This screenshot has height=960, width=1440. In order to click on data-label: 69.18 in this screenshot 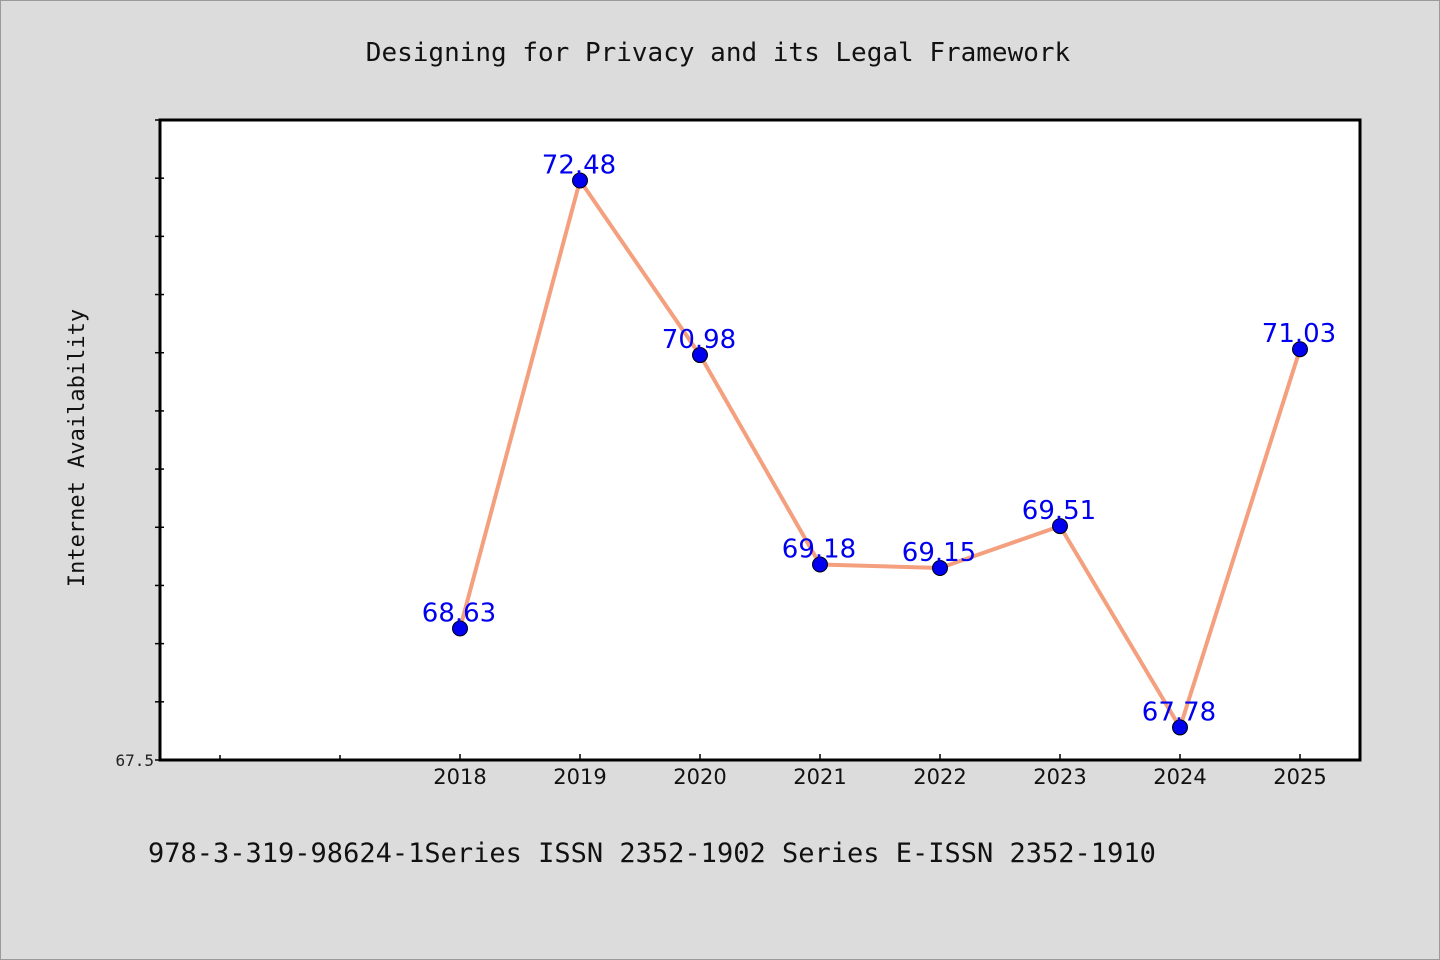, I will do `click(819, 550)`.